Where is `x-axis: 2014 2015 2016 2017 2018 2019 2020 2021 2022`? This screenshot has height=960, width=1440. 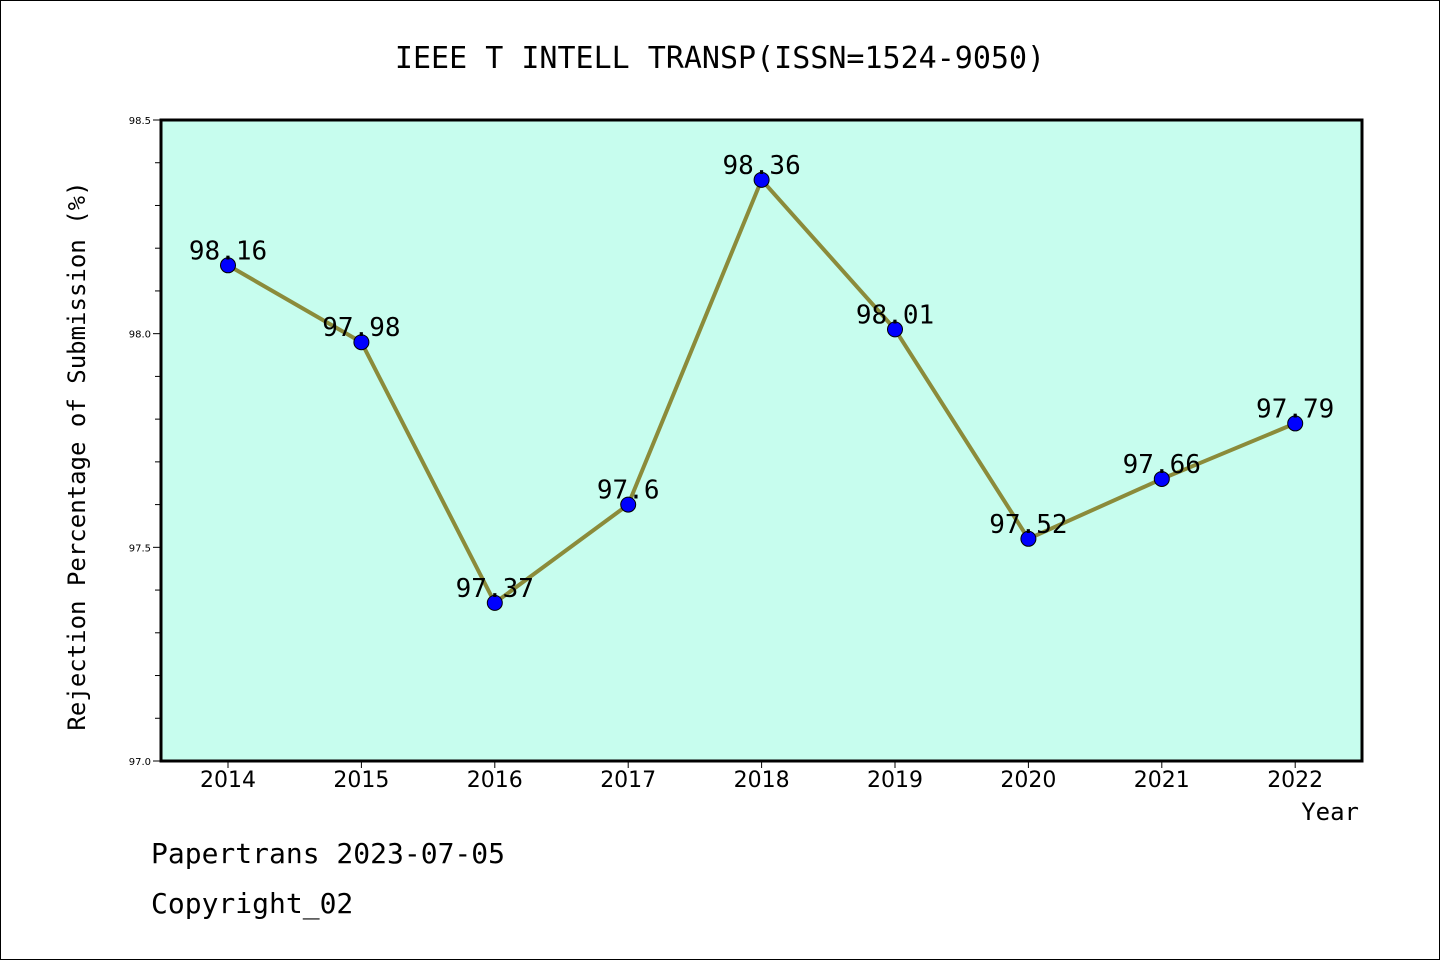 x-axis: 2014 2015 2016 2017 2018 2019 2020 2021 2022 is located at coordinates (761, 777).